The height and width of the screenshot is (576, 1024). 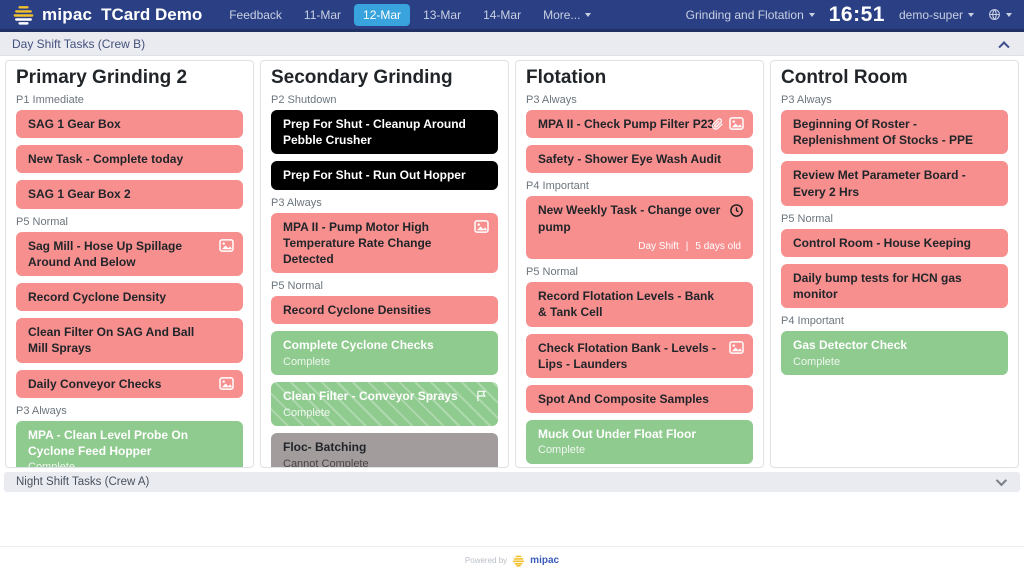 I want to click on task-title: Daily Conveyor Checks, so click(x=95, y=383).